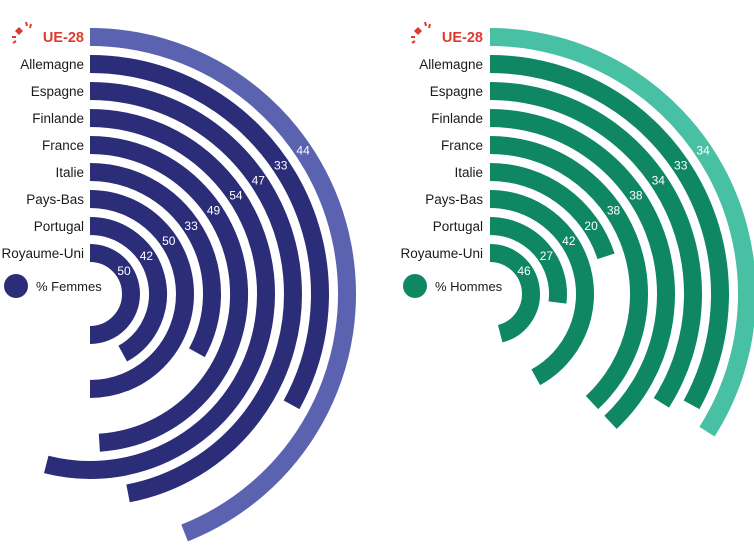  I want to click on femmes-label-allemagne: Allemagne, so click(52, 64).